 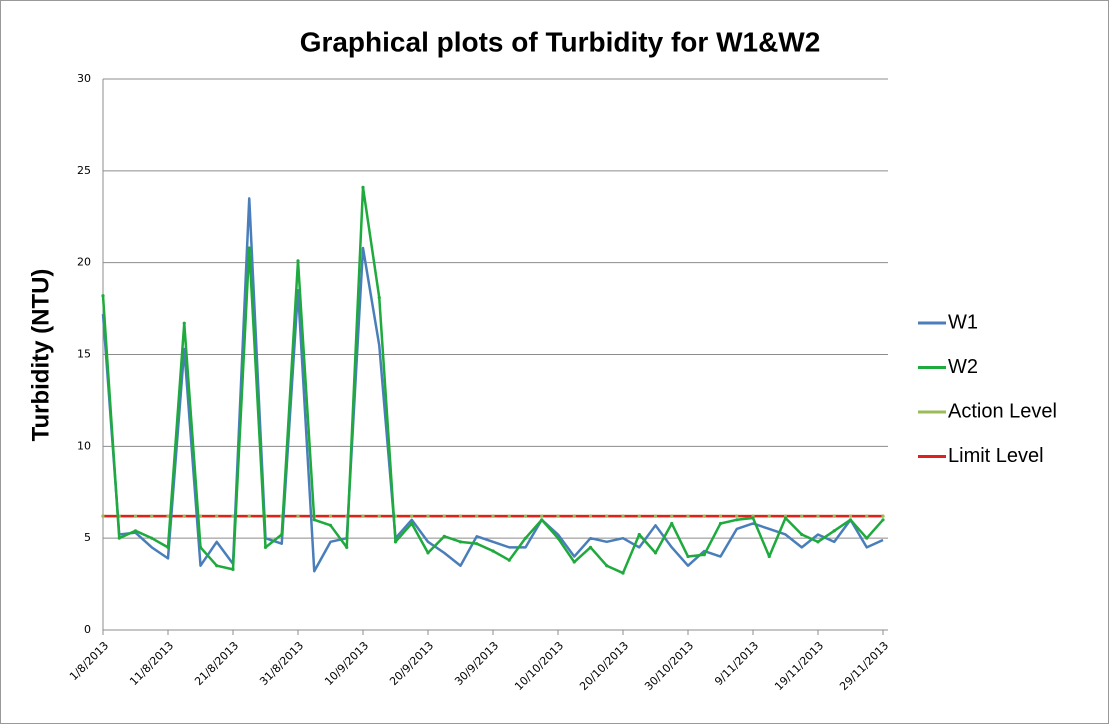 I want to click on y-tick-label: 5, so click(x=87, y=537).